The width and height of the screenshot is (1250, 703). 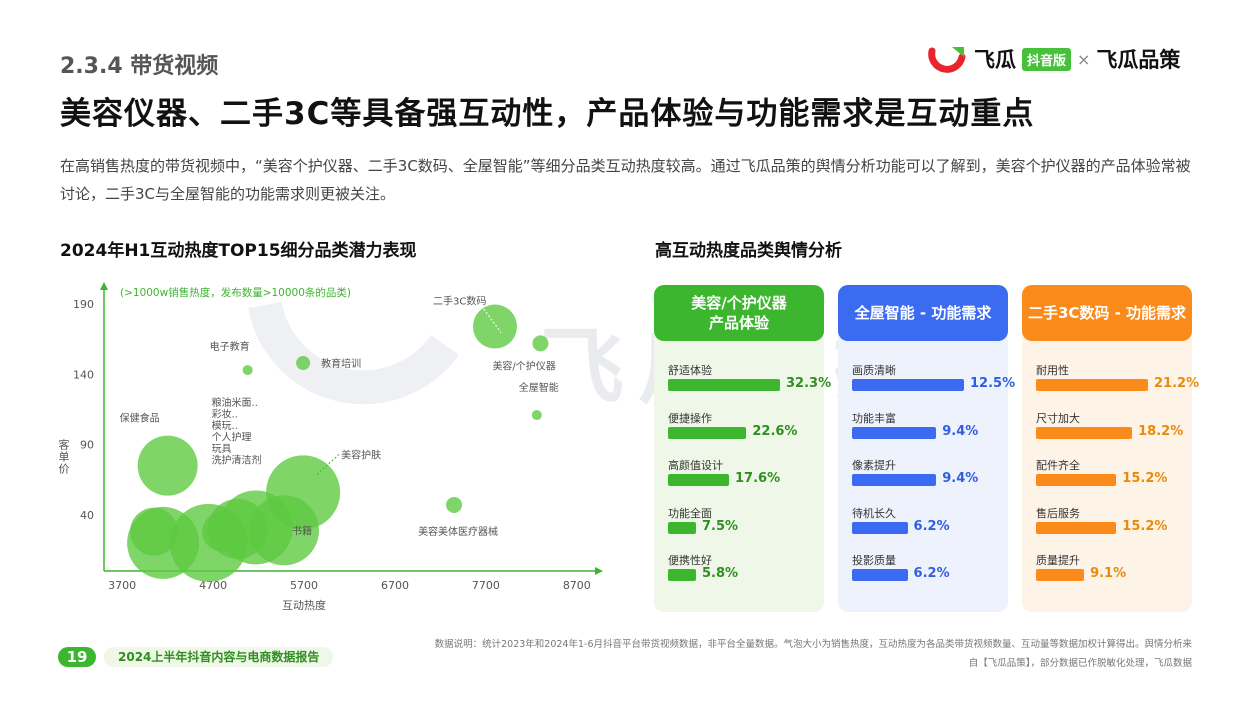 I want to click on section-number: 2.3.4 带货视频, so click(x=139, y=66).